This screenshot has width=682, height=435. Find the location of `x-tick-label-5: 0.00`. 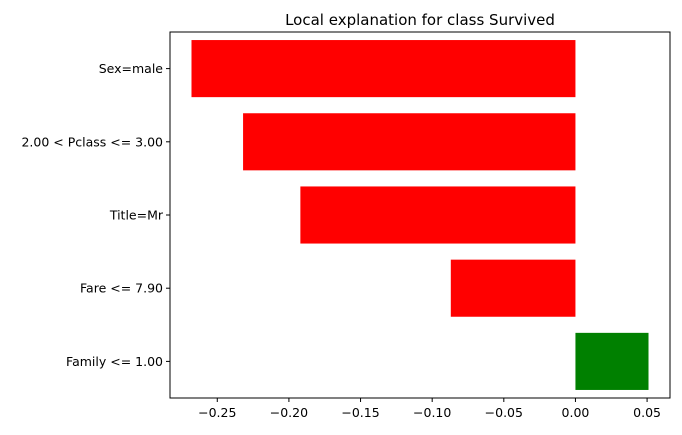

x-tick-label-5: 0.00 is located at coordinates (576, 412).